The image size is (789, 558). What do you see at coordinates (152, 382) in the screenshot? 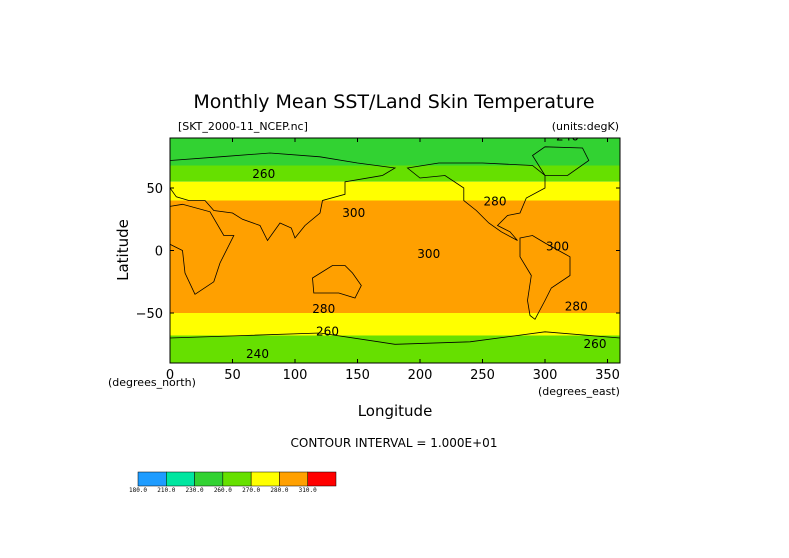
I see `y-unit-label: (degrees_north)` at bounding box center [152, 382].